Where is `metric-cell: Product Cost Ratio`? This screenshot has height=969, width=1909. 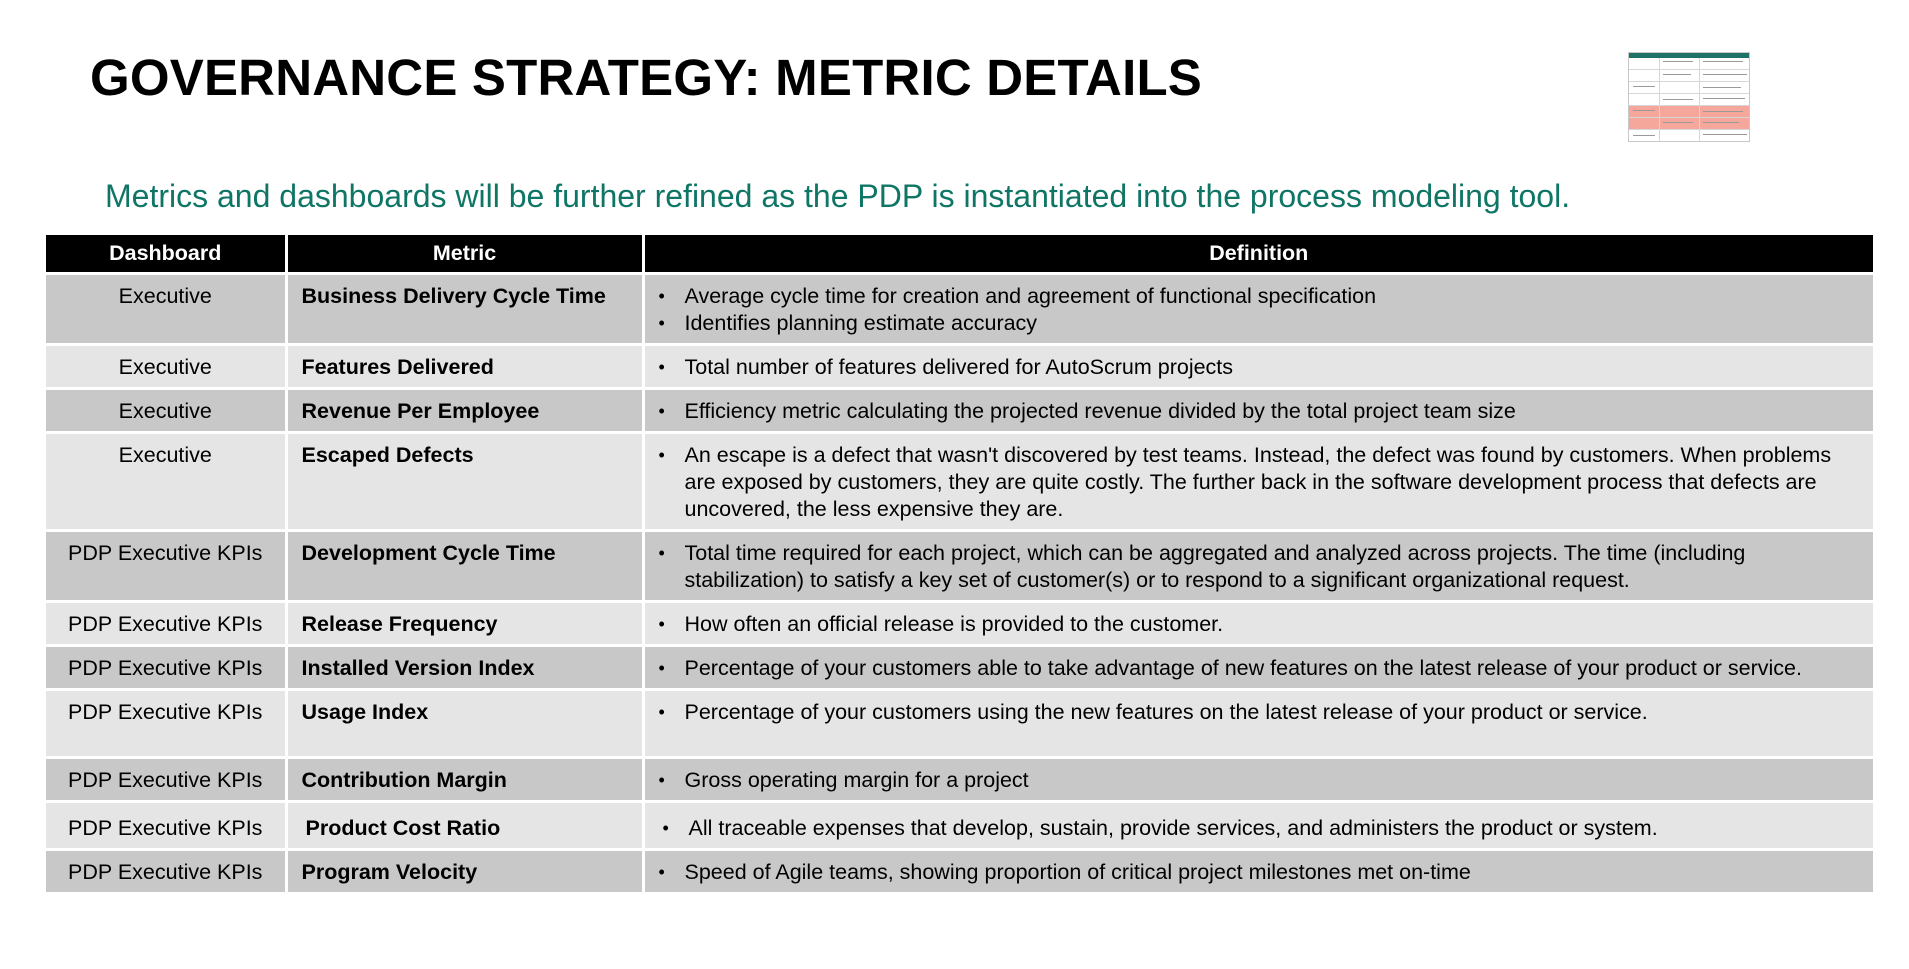
metric-cell: Product Cost Ratio is located at coordinates (464, 825).